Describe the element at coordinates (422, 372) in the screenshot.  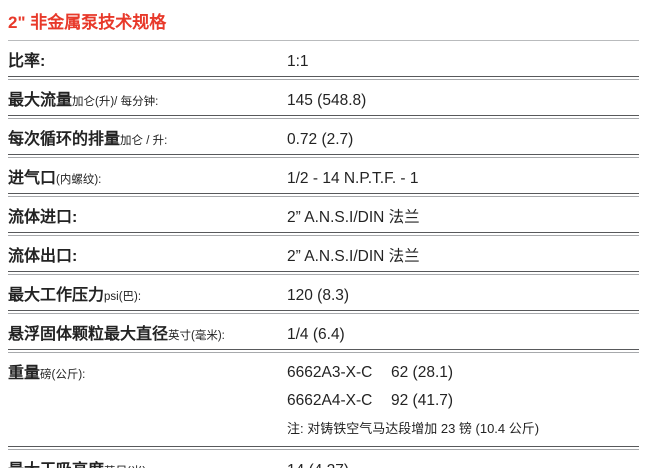
I see `weight-value: 62 (28.1)` at that location.